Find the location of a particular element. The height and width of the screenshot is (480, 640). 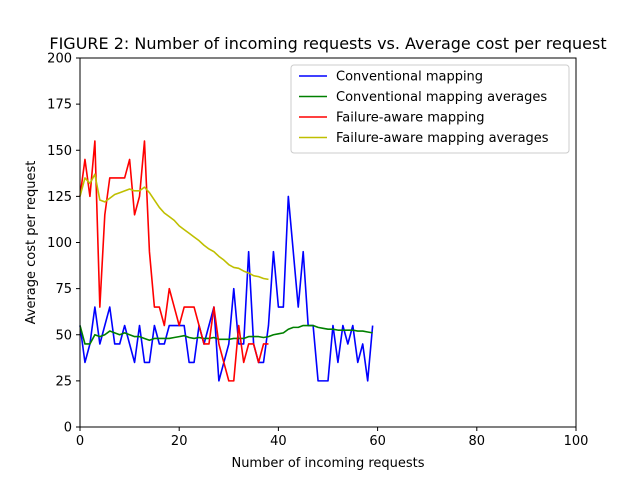

y-axis-label: Average cost per request is located at coordinates (31, 243).